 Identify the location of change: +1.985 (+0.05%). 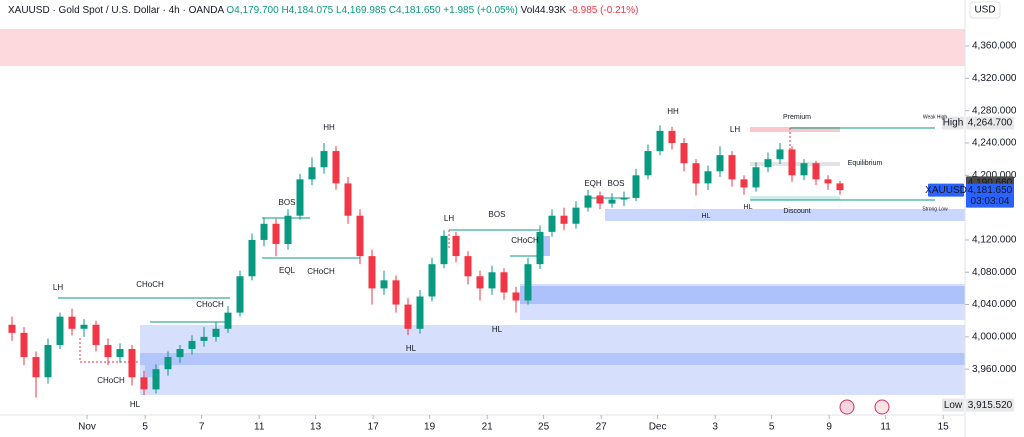
(480, 10).